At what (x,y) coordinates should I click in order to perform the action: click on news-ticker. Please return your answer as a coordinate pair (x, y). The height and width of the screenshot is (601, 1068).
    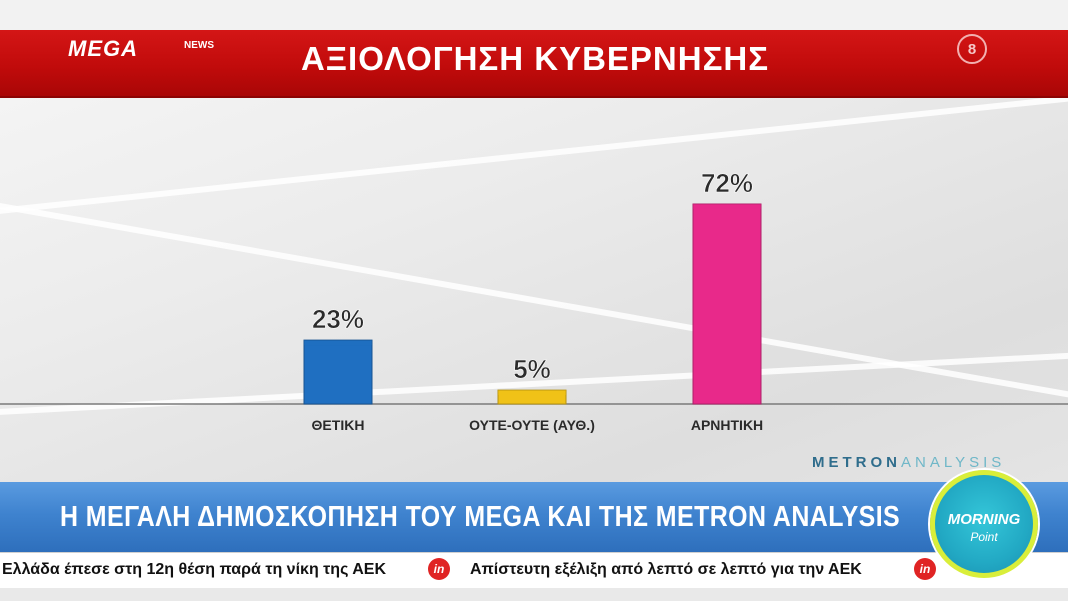
    Looking at the image, I should click on (534, 570).